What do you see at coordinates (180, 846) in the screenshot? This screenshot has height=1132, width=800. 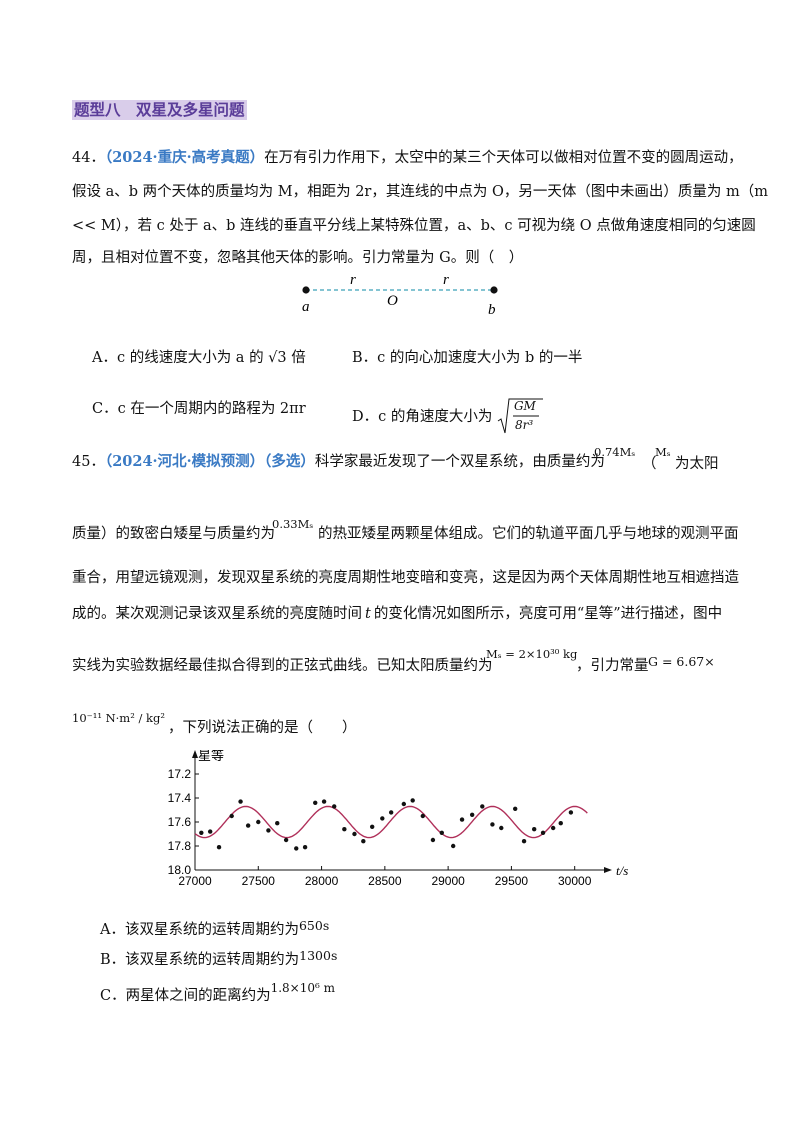 I see `y-tick-label: 17.8` at bounding box center [180, 846].